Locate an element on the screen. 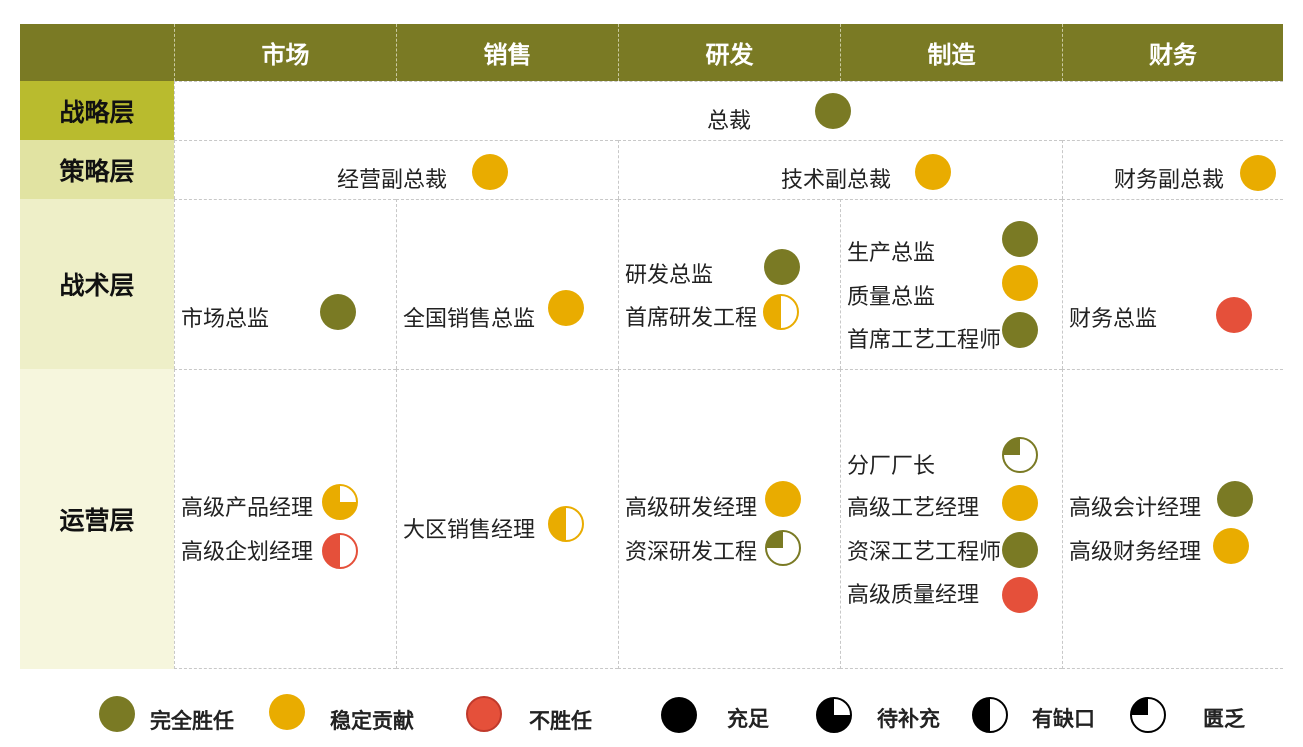 The width and height of the screenshot is (1303, 747). role-label: 财务副总裁 is located at coordinates (1169, 180).